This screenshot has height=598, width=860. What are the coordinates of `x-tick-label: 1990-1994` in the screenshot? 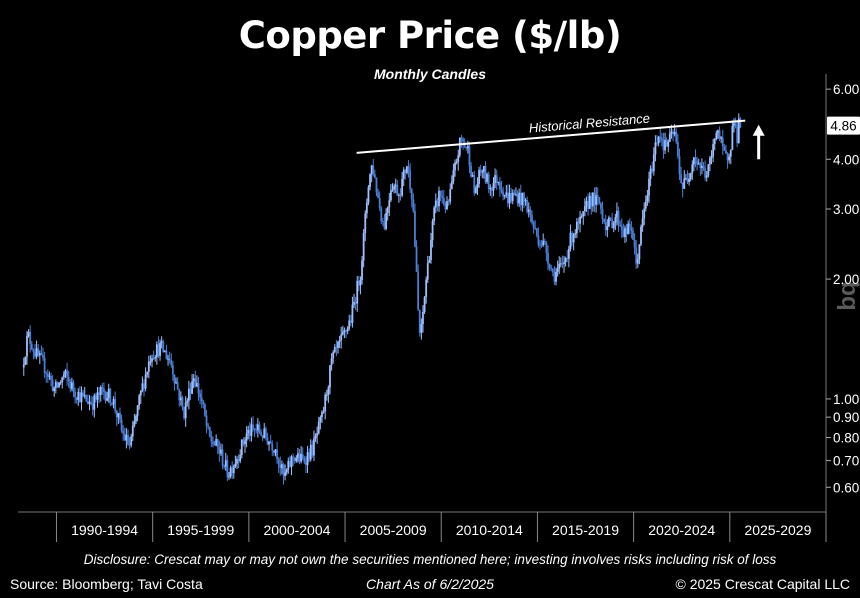 It's located at (104, 530).